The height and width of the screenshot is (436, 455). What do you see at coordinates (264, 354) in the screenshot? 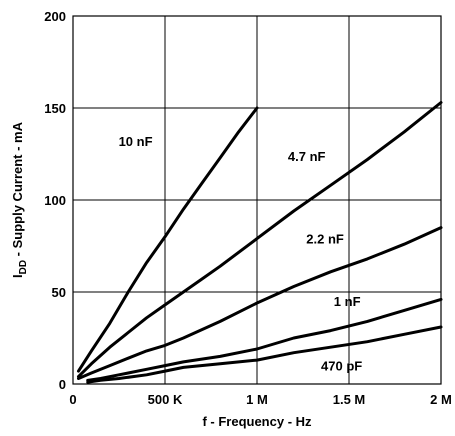
I see `series-line` at bounding box center [264, 354].